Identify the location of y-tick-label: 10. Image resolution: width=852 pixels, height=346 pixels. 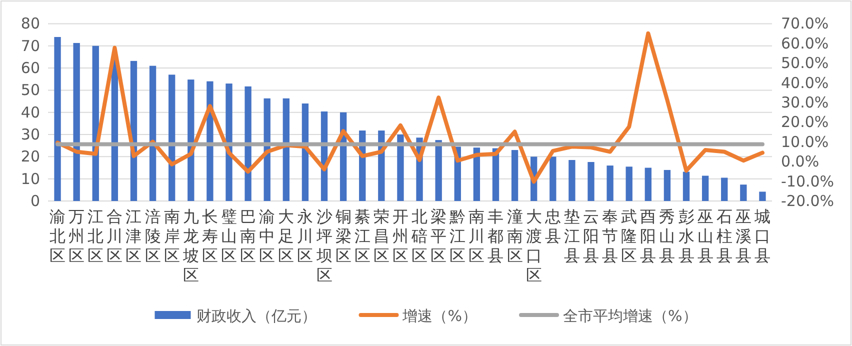
(30, 179).